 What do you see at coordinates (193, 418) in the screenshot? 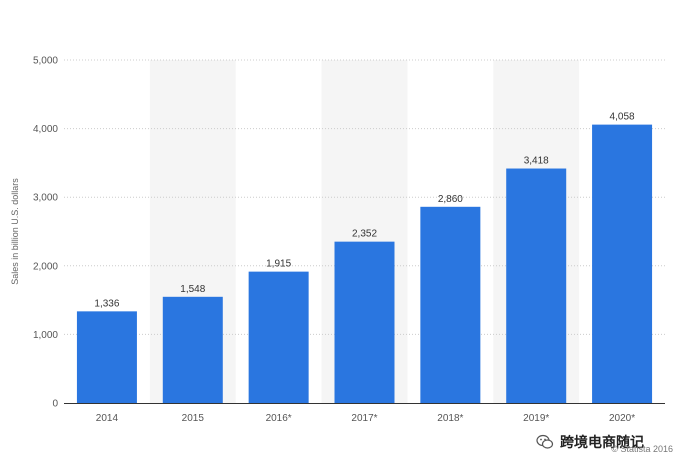
I see `x-tick-label: 2015` at bounding box center [193, 418].